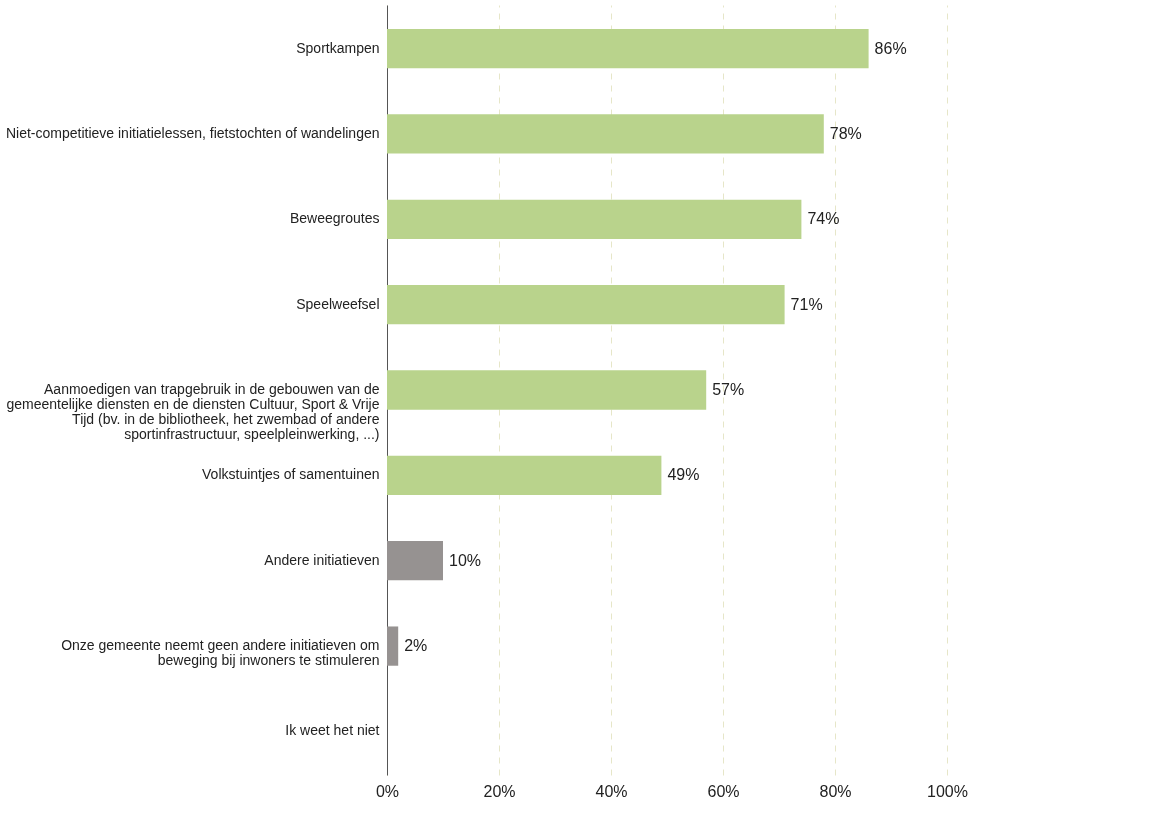 This screenshot has height=839, width=1171. Describe the element at coordinates (947, 791) in the screenshot. I see `x-tick-label: 100%` at that location.